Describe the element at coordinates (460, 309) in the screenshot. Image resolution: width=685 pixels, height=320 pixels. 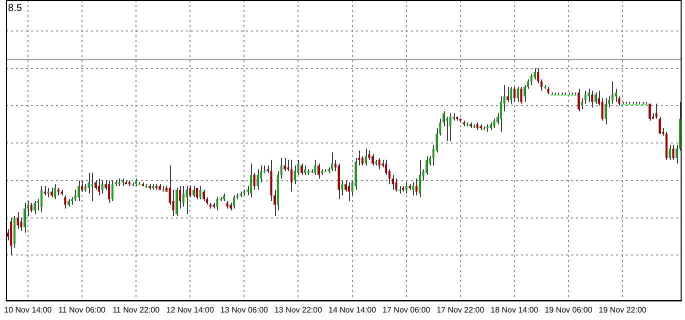
I see `x-tick-label: 17 Nov 22:00` at that location.